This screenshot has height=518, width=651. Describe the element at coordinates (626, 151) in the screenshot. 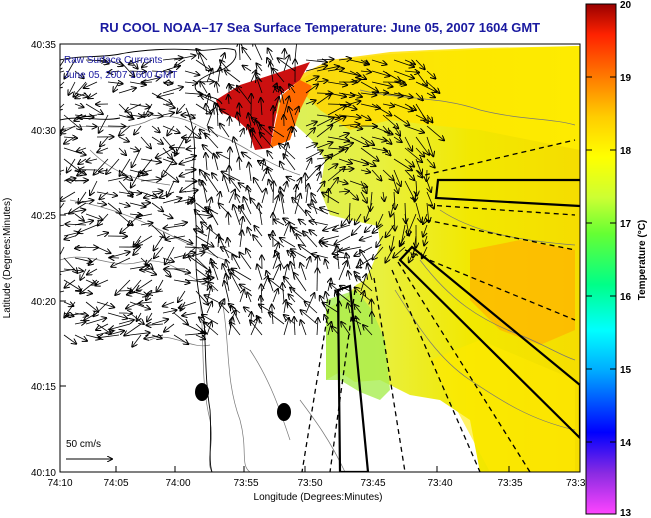

I see `colorbar-tick: 18` at that location.